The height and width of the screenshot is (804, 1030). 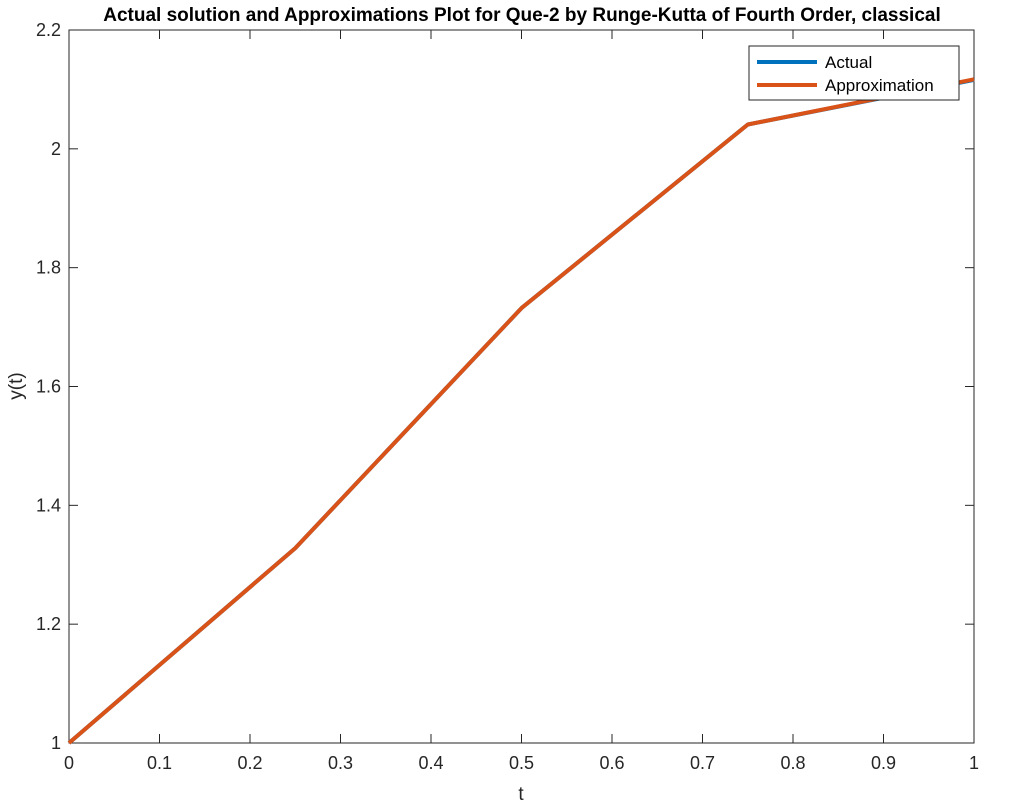 I want to click on y-tick-label: 1.6, so click(x=48, y=387).